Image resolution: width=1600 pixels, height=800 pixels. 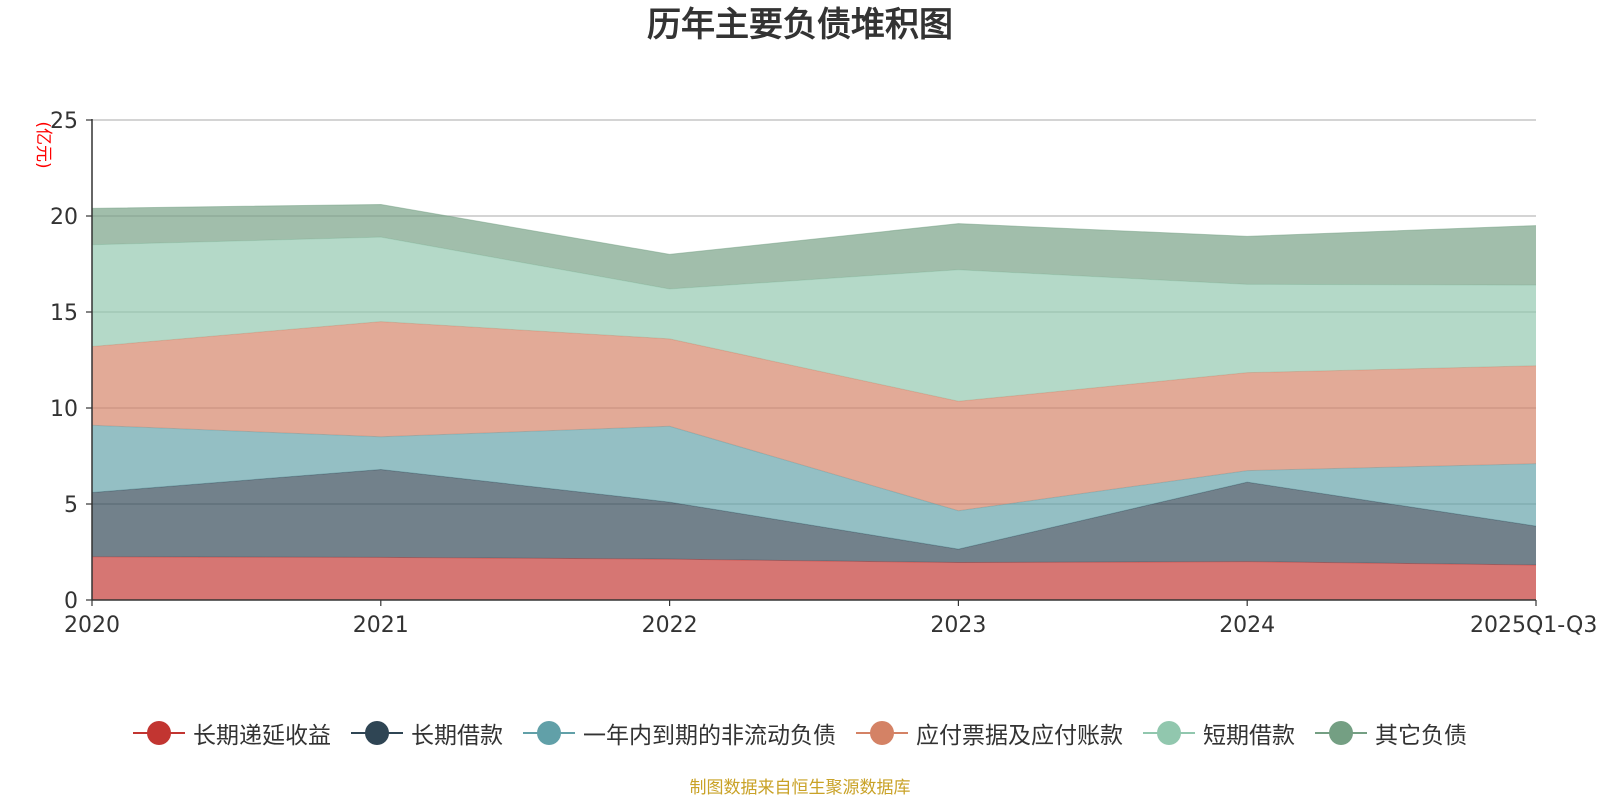 I want to click on area-其它负债, so click(x=814, y=246).